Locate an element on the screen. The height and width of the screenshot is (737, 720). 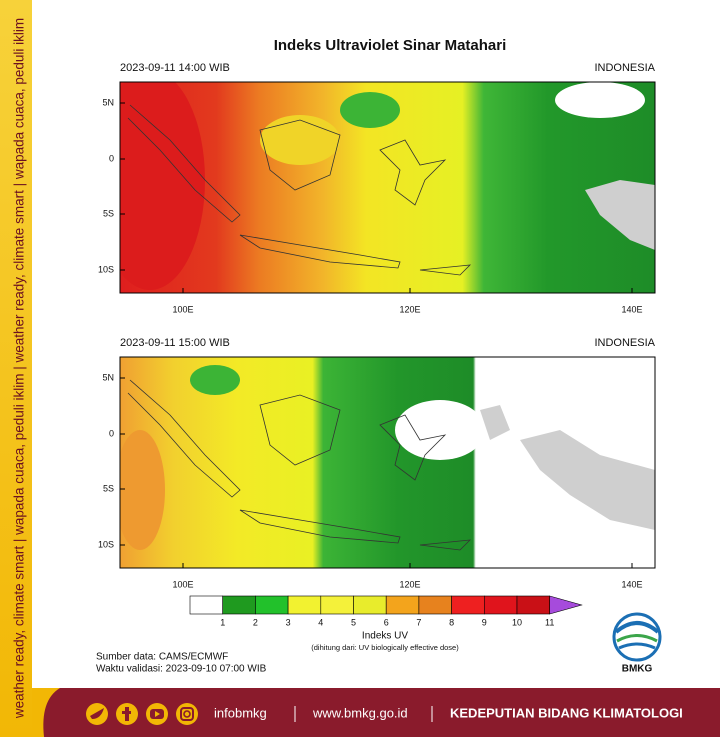
panel-time: 2023-09-11 14:00 WIB is located at coordinates (175, 68).